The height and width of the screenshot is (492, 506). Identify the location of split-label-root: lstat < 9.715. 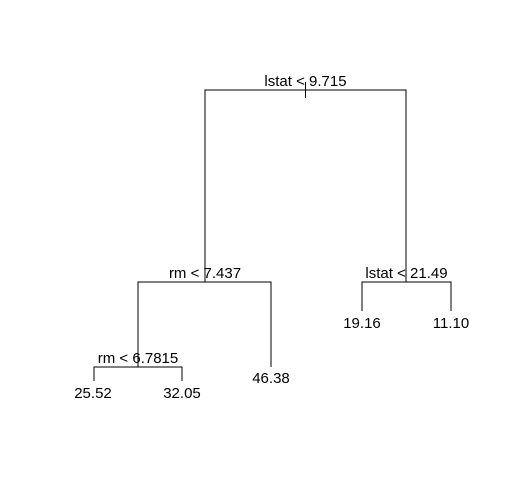
(305, 81).